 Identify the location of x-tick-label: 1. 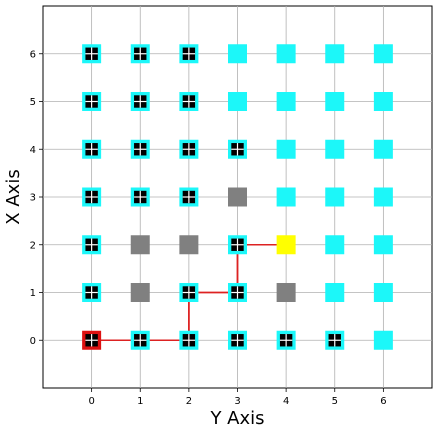
(140, 401).